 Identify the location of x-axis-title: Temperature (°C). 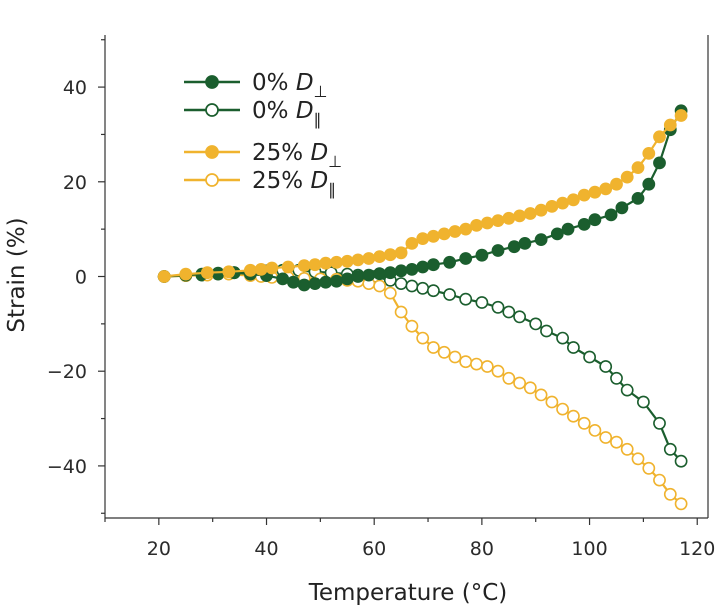
(408, 593).